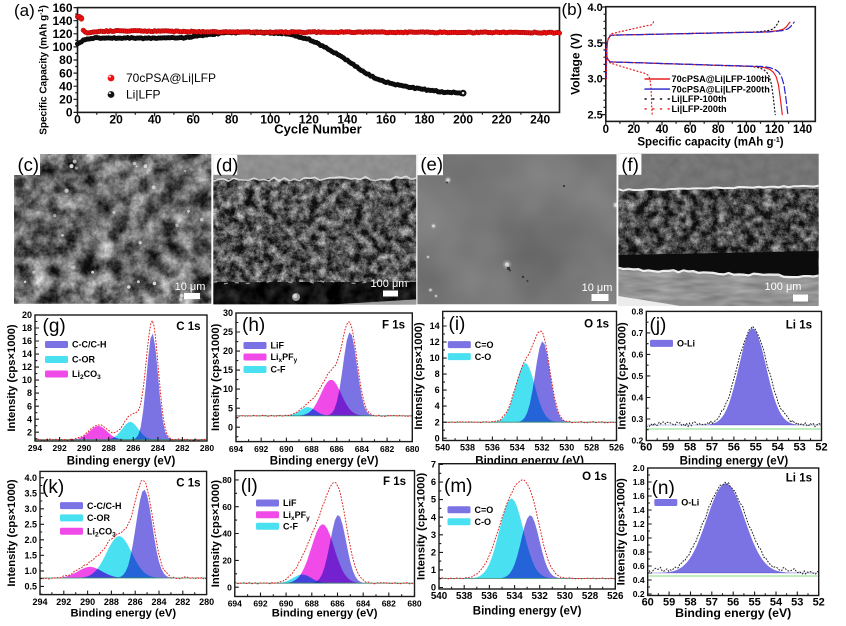 This screenshot has width=846, height=626. Describe the element at coordinates (83, 360) in the screenshot. I see `svg-text: C-OR` at that location.